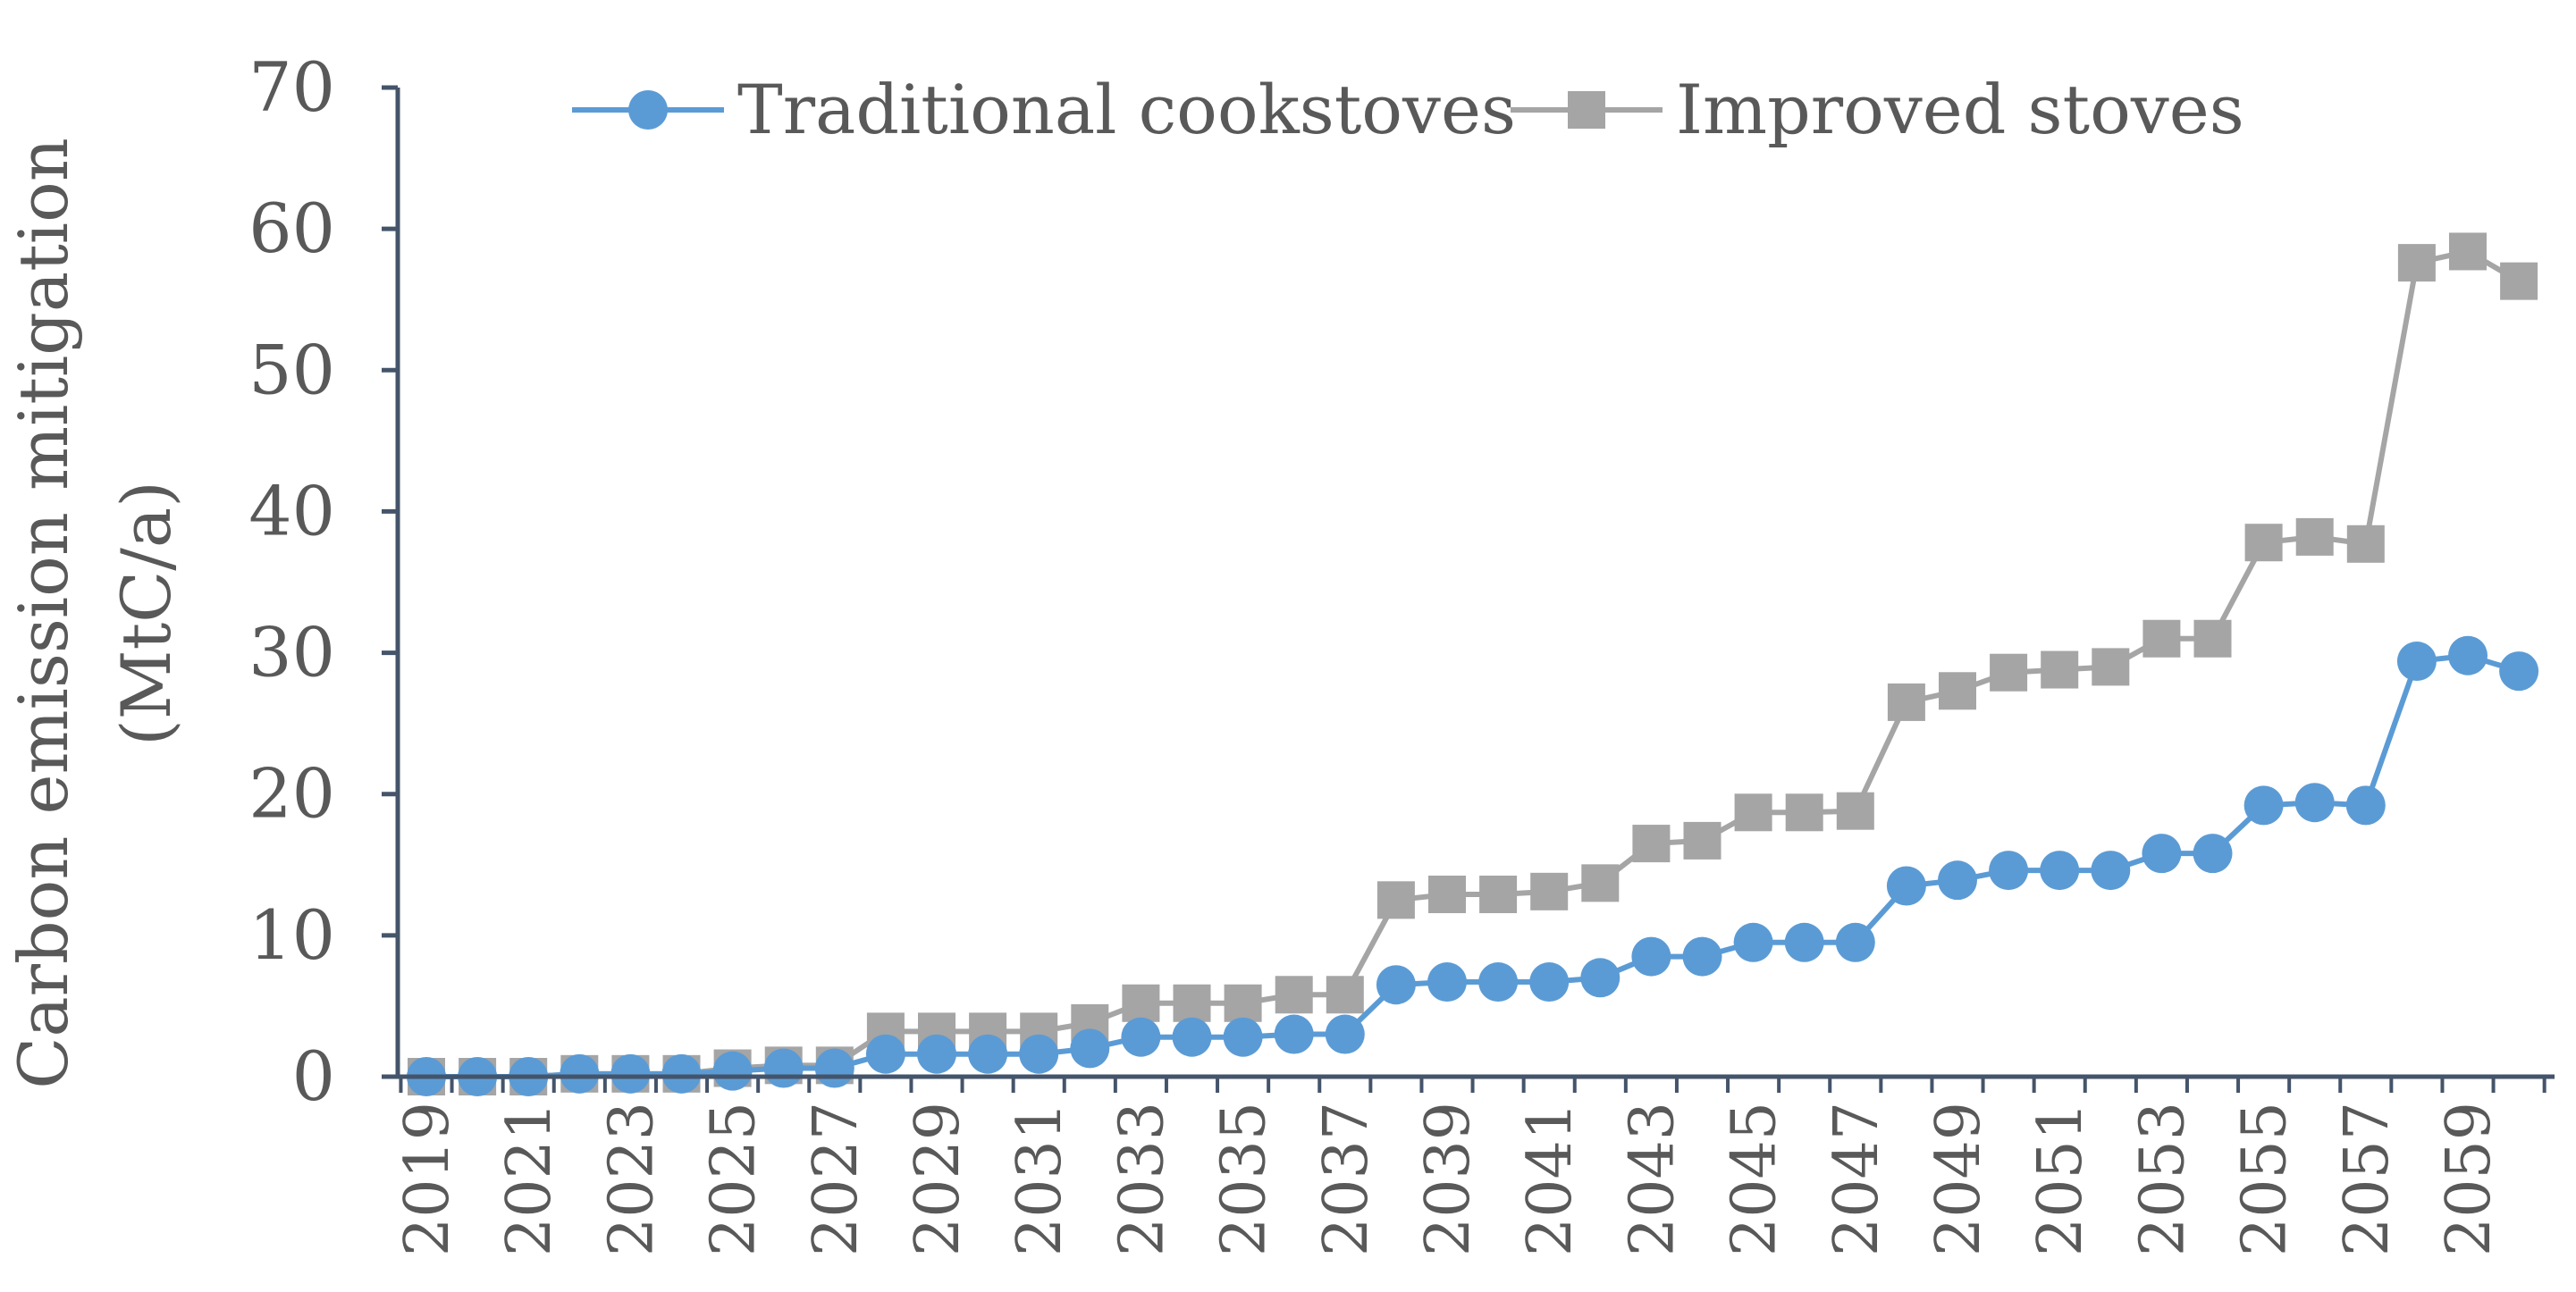 The width and height of the screenshot is (2576, 1292). I want to click on x-tick-label: 2029, so click(938, 1179).